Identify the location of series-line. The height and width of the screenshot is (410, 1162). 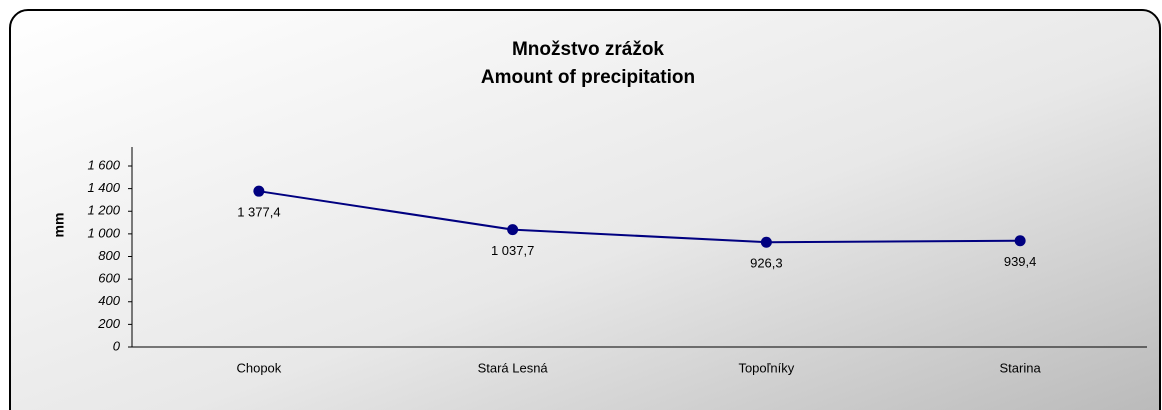
(639, 217).